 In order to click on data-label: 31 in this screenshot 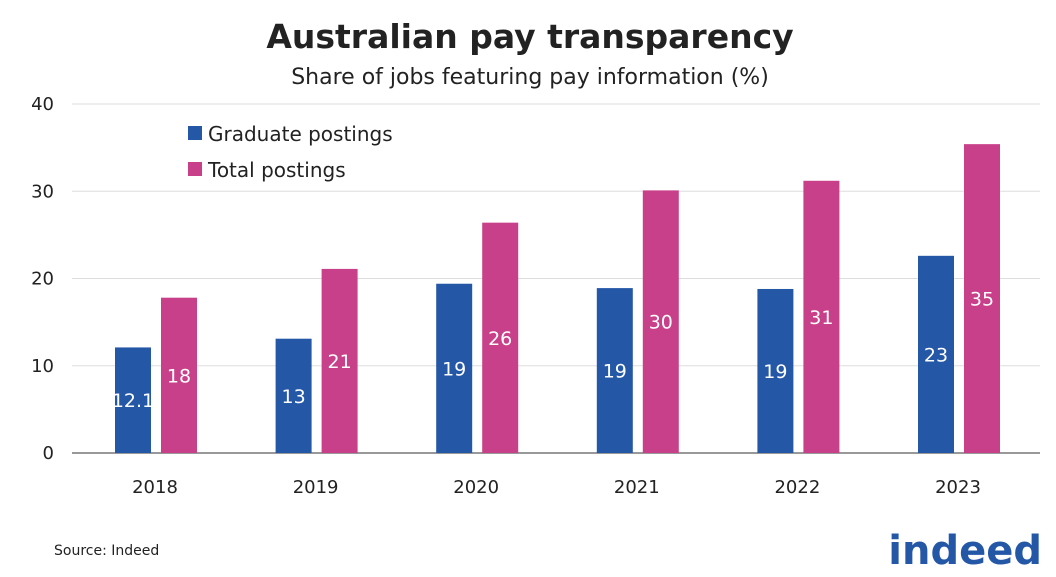, I will do `click(821, 318)`.